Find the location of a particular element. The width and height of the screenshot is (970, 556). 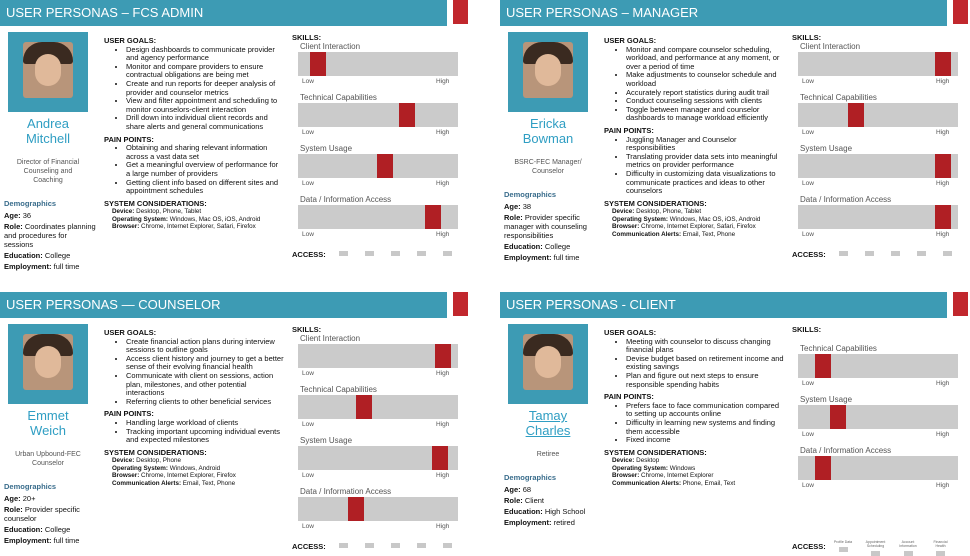

card-header: USER PERSONAS – FCS ADMIN is located at coordinates (223, 13).